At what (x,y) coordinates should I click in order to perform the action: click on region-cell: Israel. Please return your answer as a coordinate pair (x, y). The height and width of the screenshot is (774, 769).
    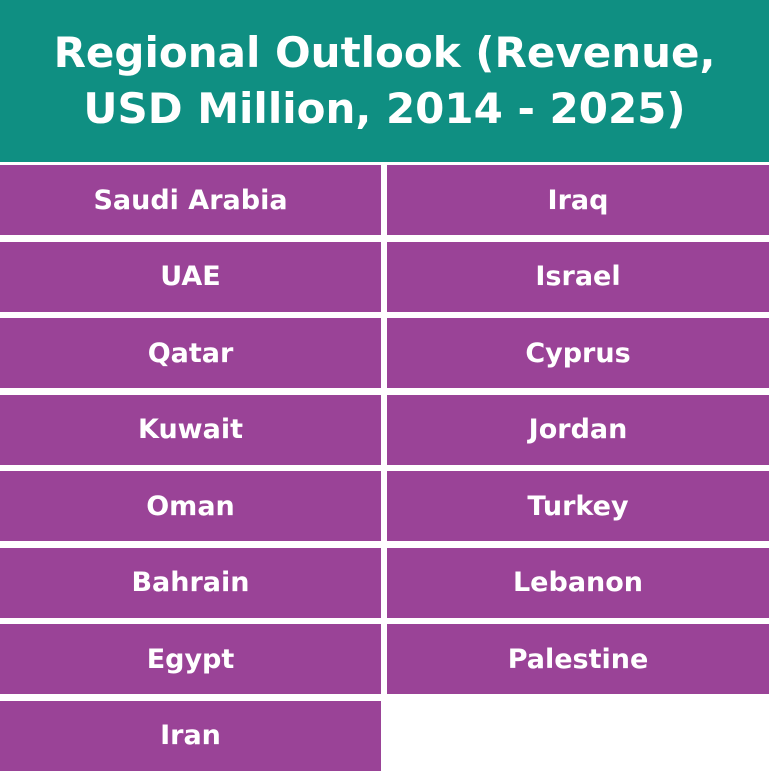
    Looking at the image, I should click on (578, 276).